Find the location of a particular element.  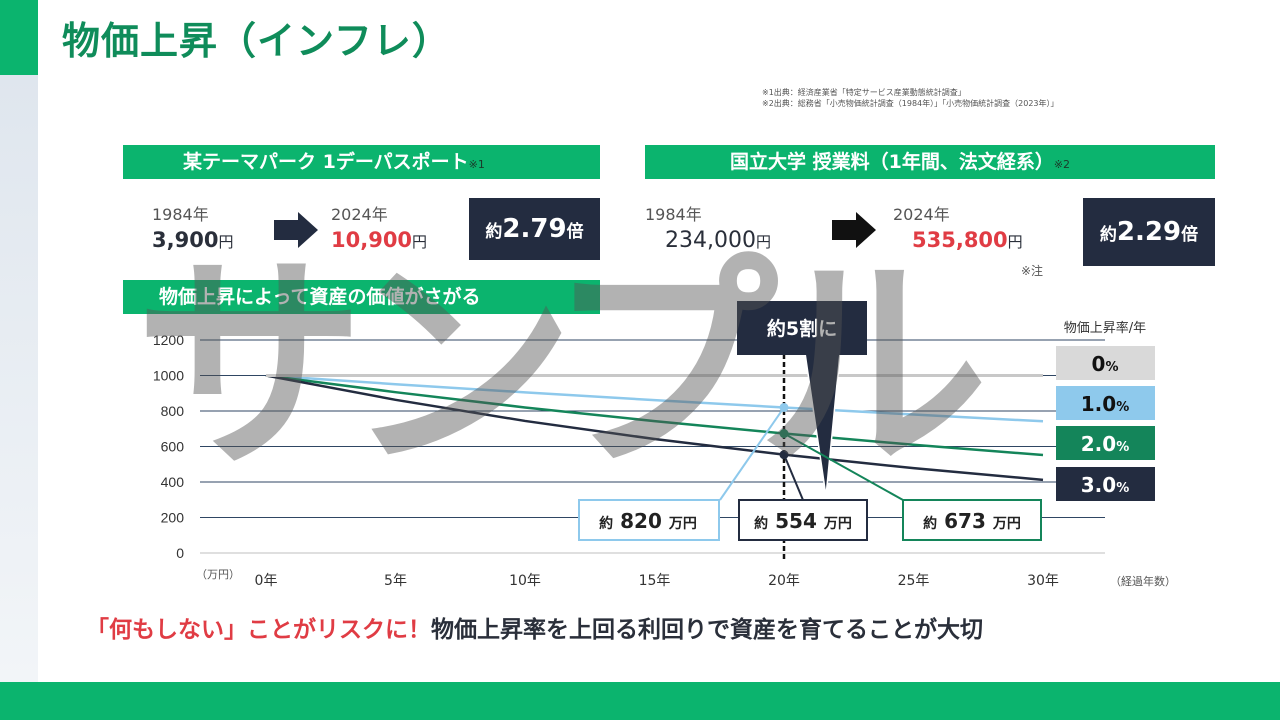

callout-label: 約5割に is located at coordinates (802, 328).